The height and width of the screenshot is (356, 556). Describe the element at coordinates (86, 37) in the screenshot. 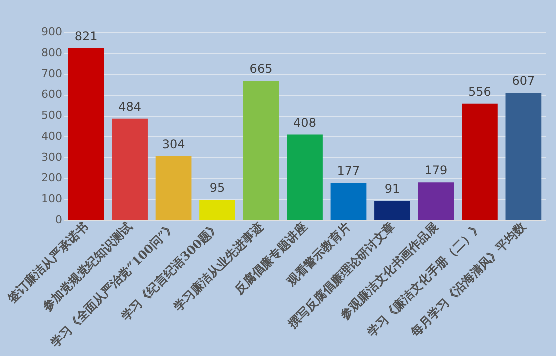

I see `data-label: 821` at that location.